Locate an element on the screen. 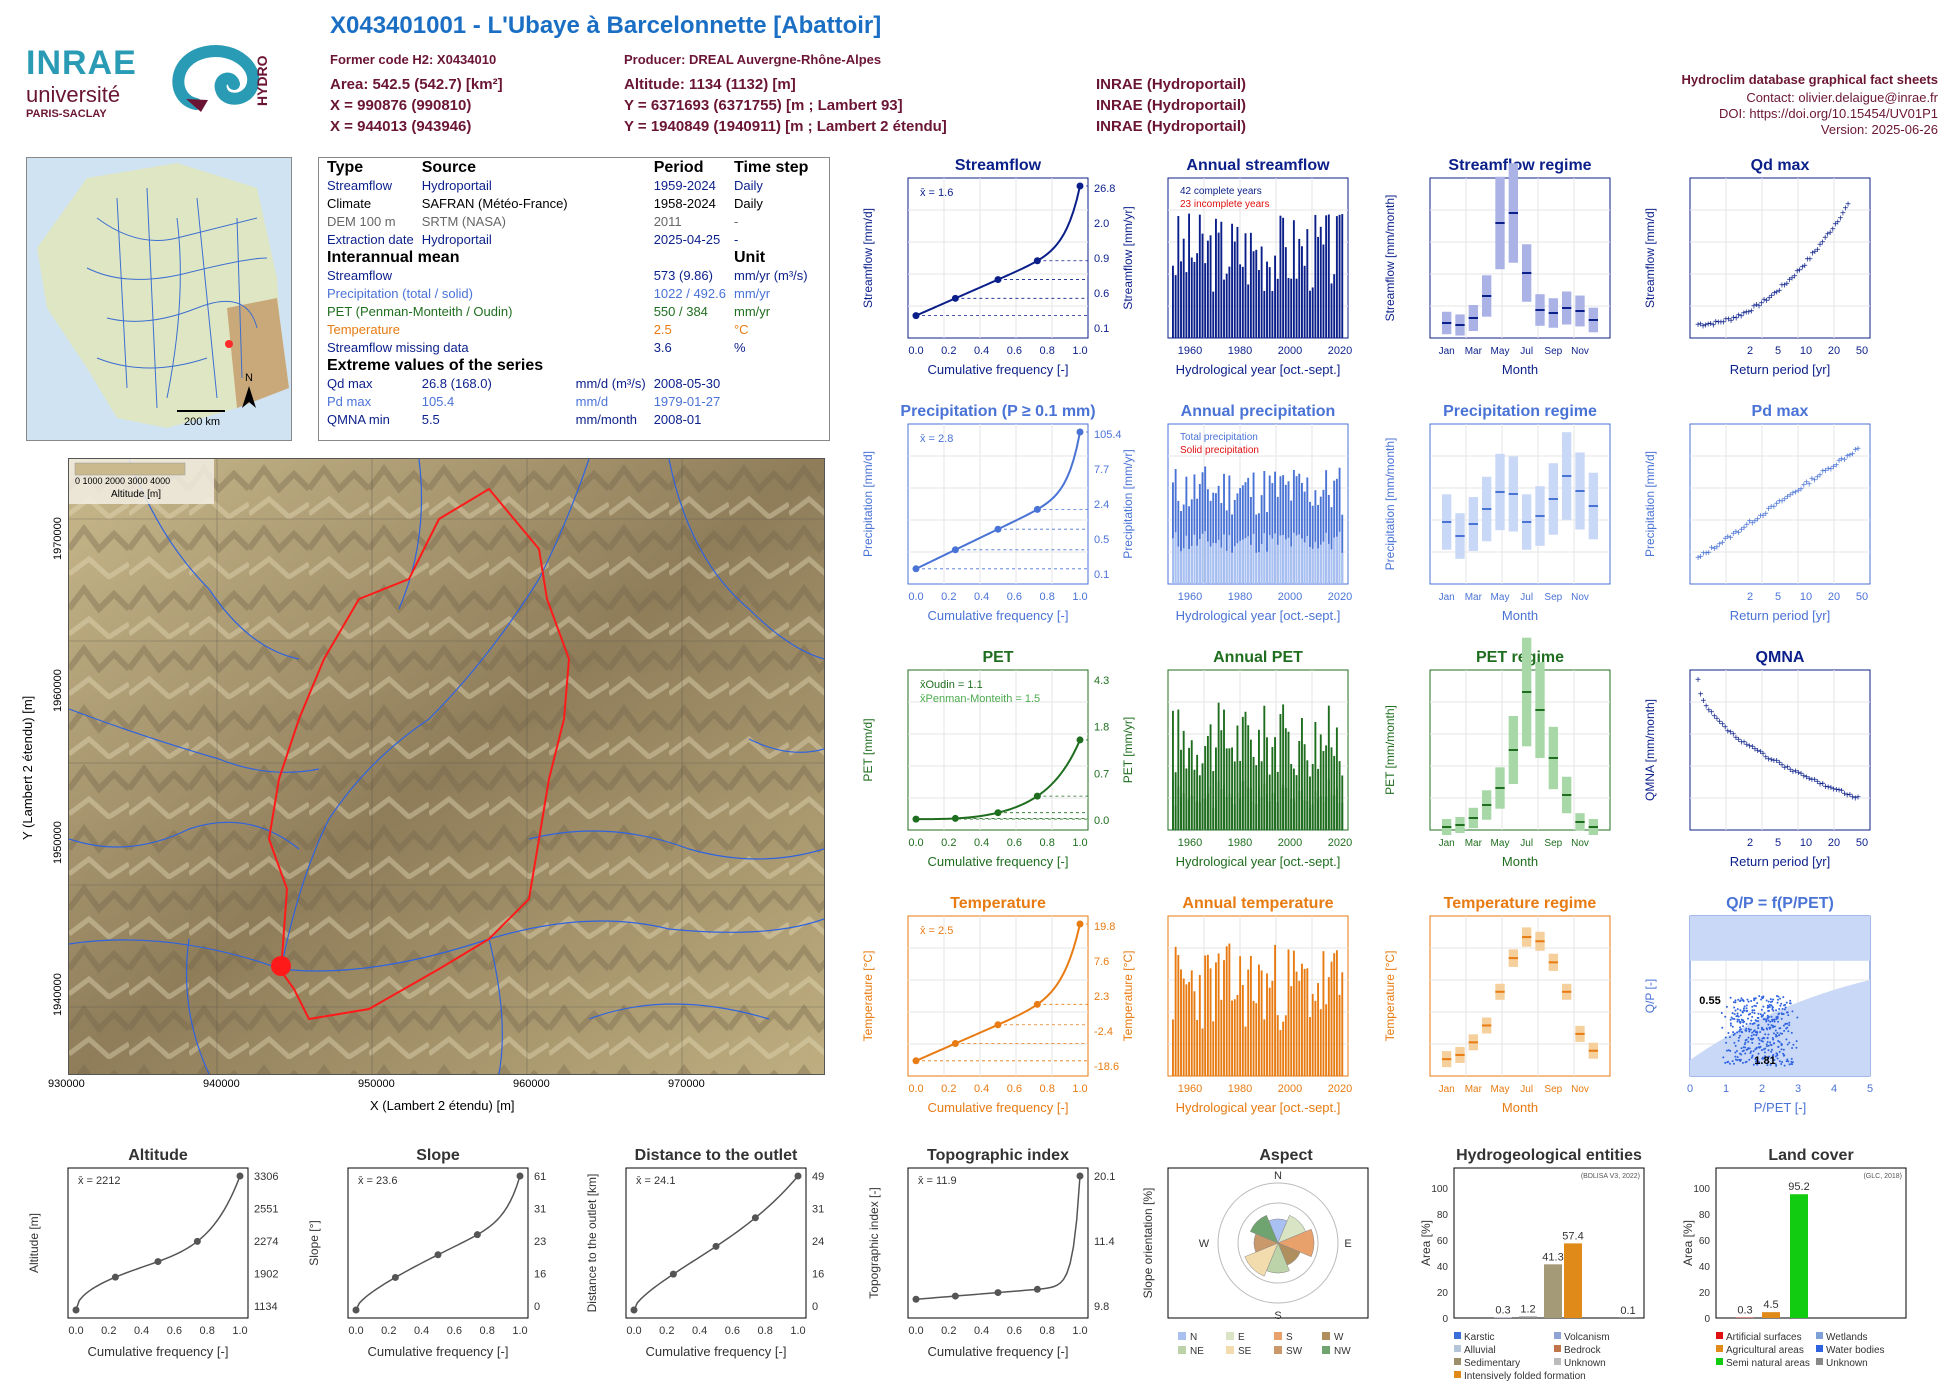  right-tick: 0.6 is located at coordinates (1101, 294).